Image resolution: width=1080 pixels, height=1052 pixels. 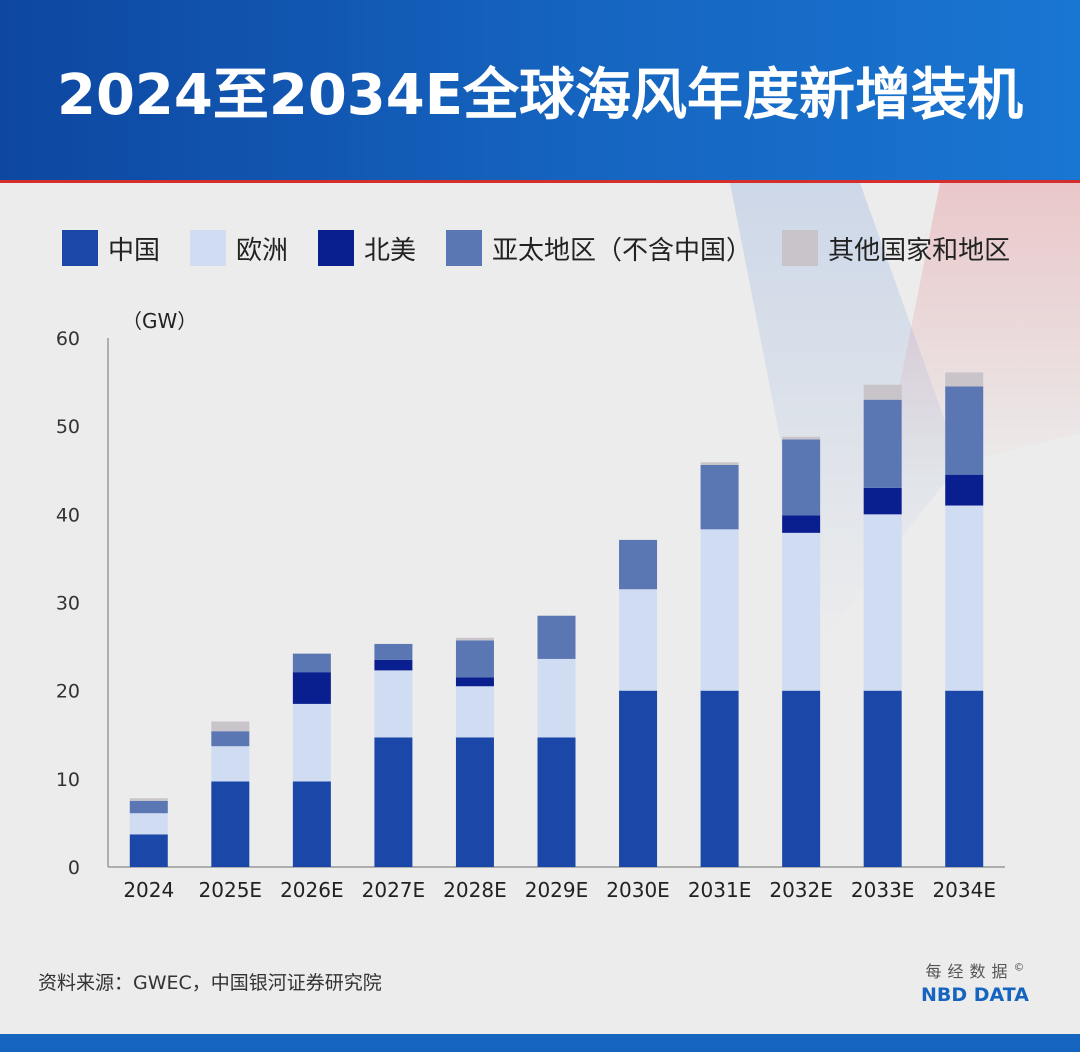 What do you see at coordinates (719, 610) in the screenshot?
I see `bar-europe-2031E` at bounding box center [719, 610].